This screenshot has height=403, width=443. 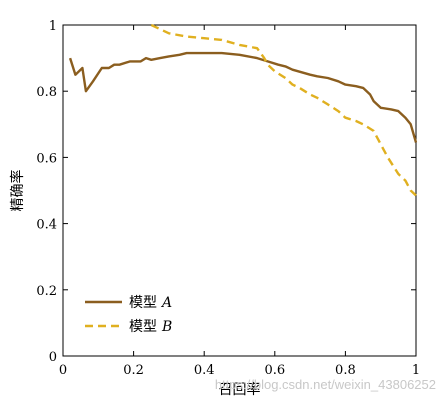 I want to click on legend-label-suffix: B, so click(x=166, y=327).